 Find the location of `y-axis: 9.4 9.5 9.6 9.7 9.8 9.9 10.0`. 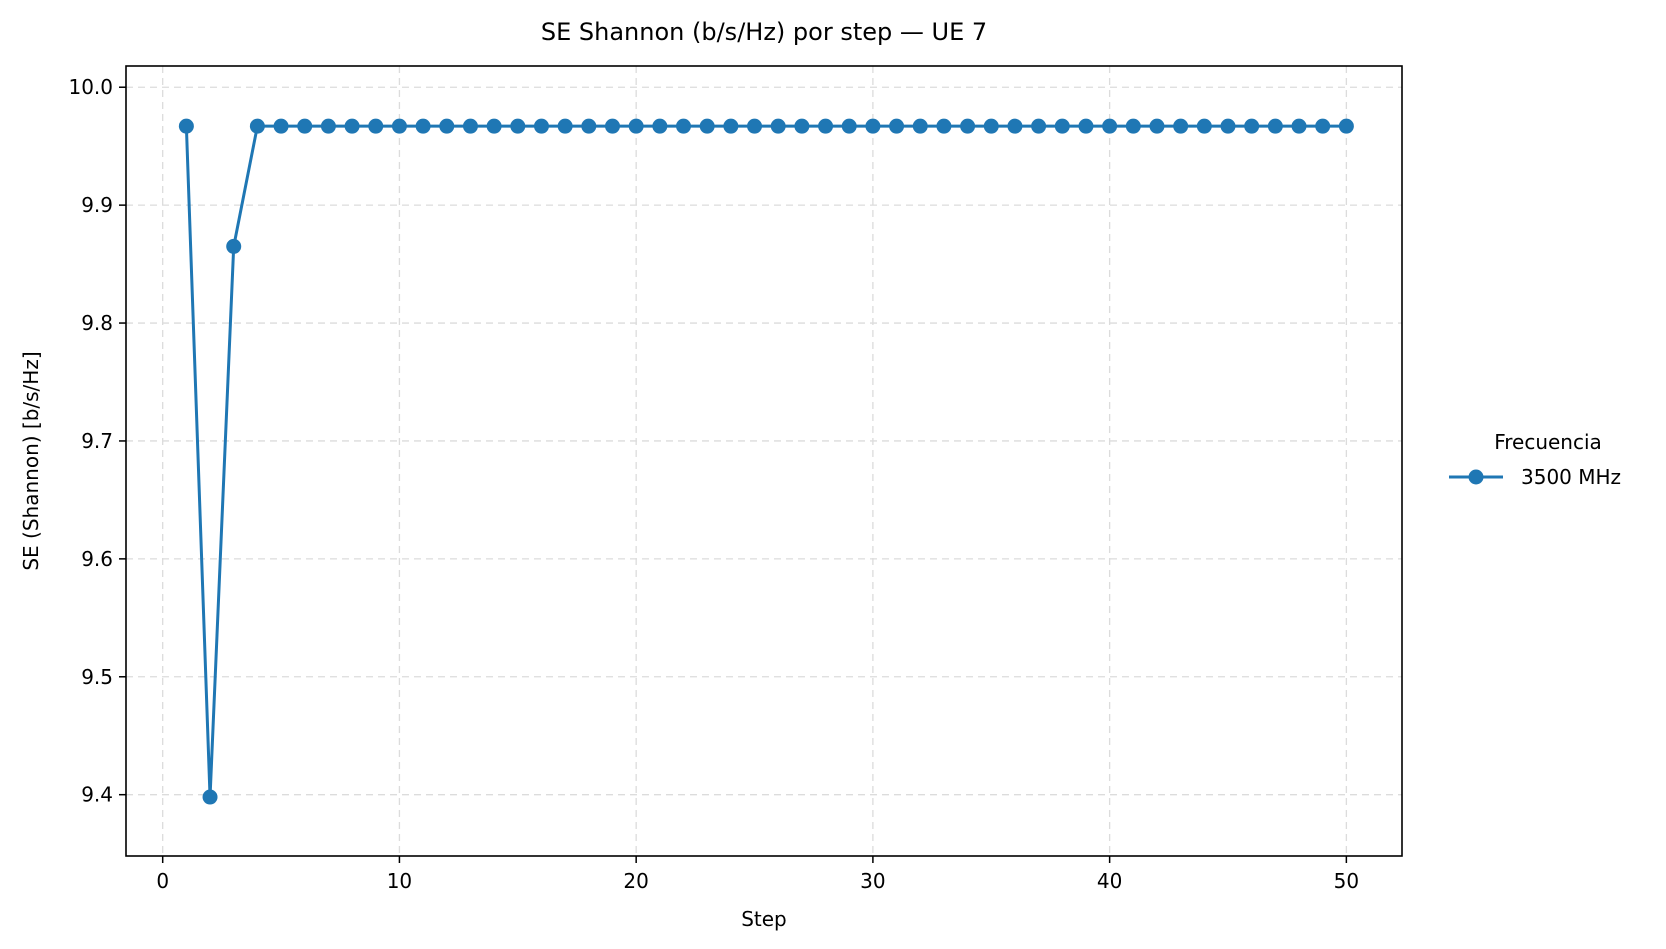

y-axis: 9.4 9.5 9.6 9.7 9.8 9.9 10.0 is located at coordinates (97, 441).